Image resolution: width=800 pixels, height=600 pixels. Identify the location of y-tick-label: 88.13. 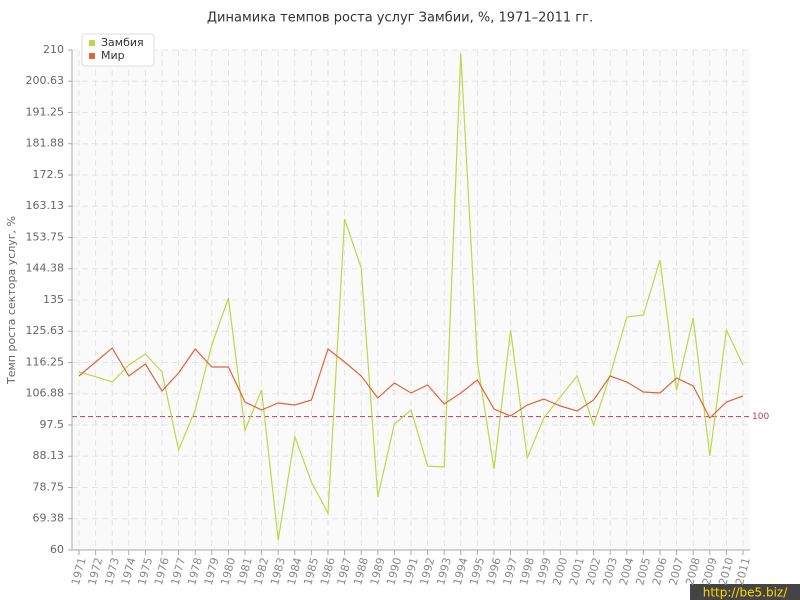
(49, 455).